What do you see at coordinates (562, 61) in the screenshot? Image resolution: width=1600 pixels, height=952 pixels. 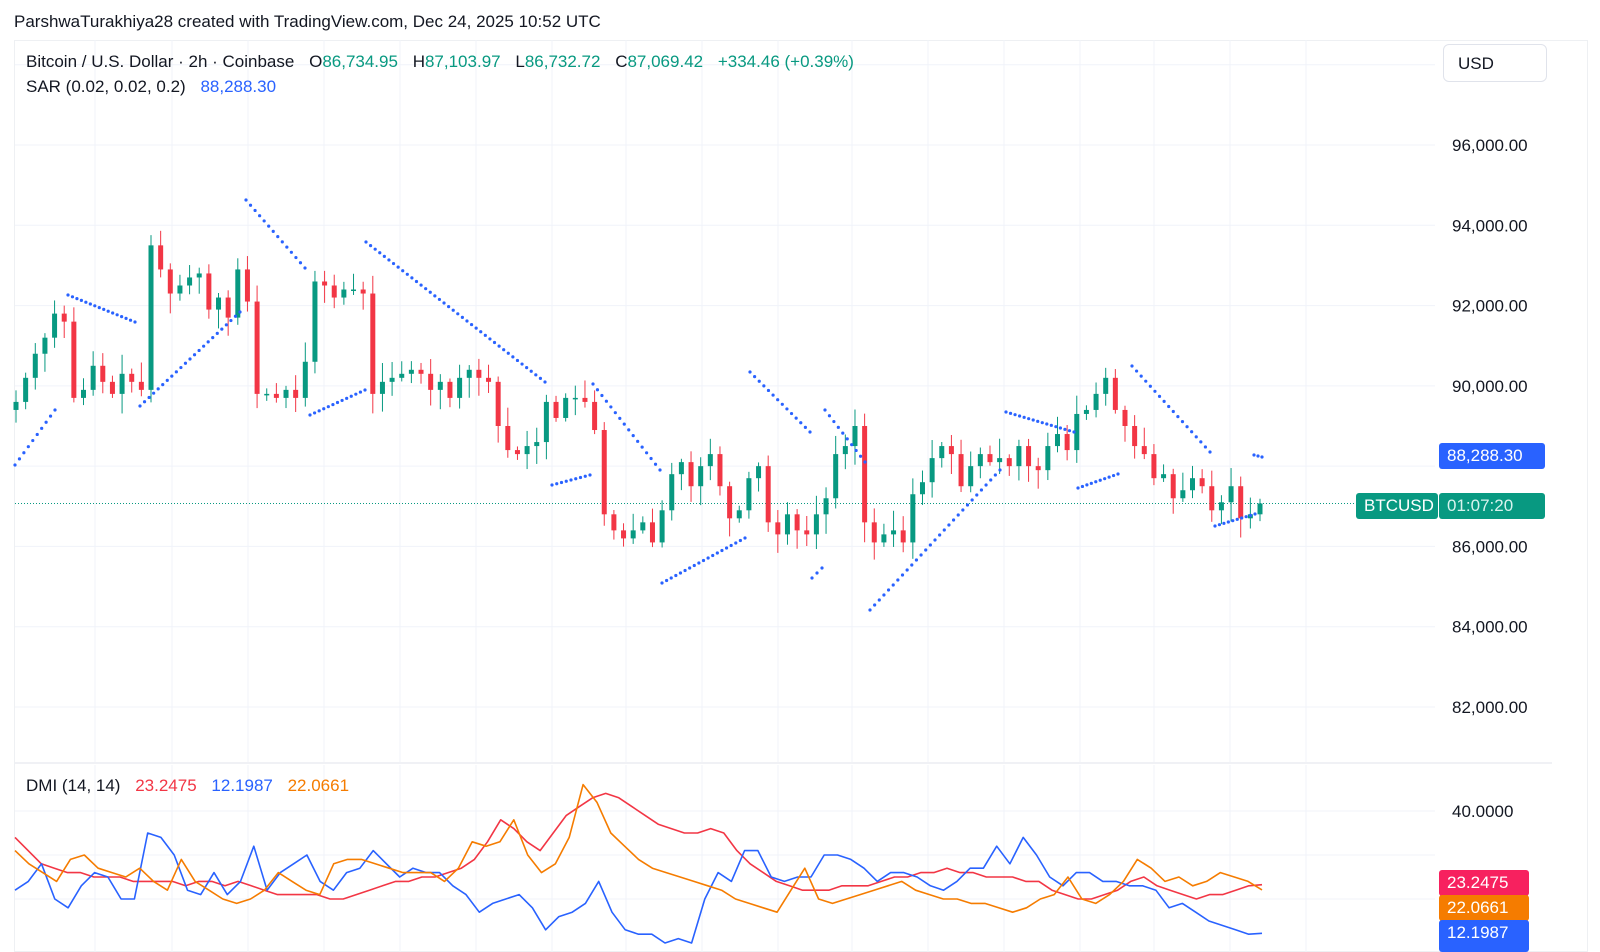 I see `low-value: 86,732.72` at bounding box center [562, 61].